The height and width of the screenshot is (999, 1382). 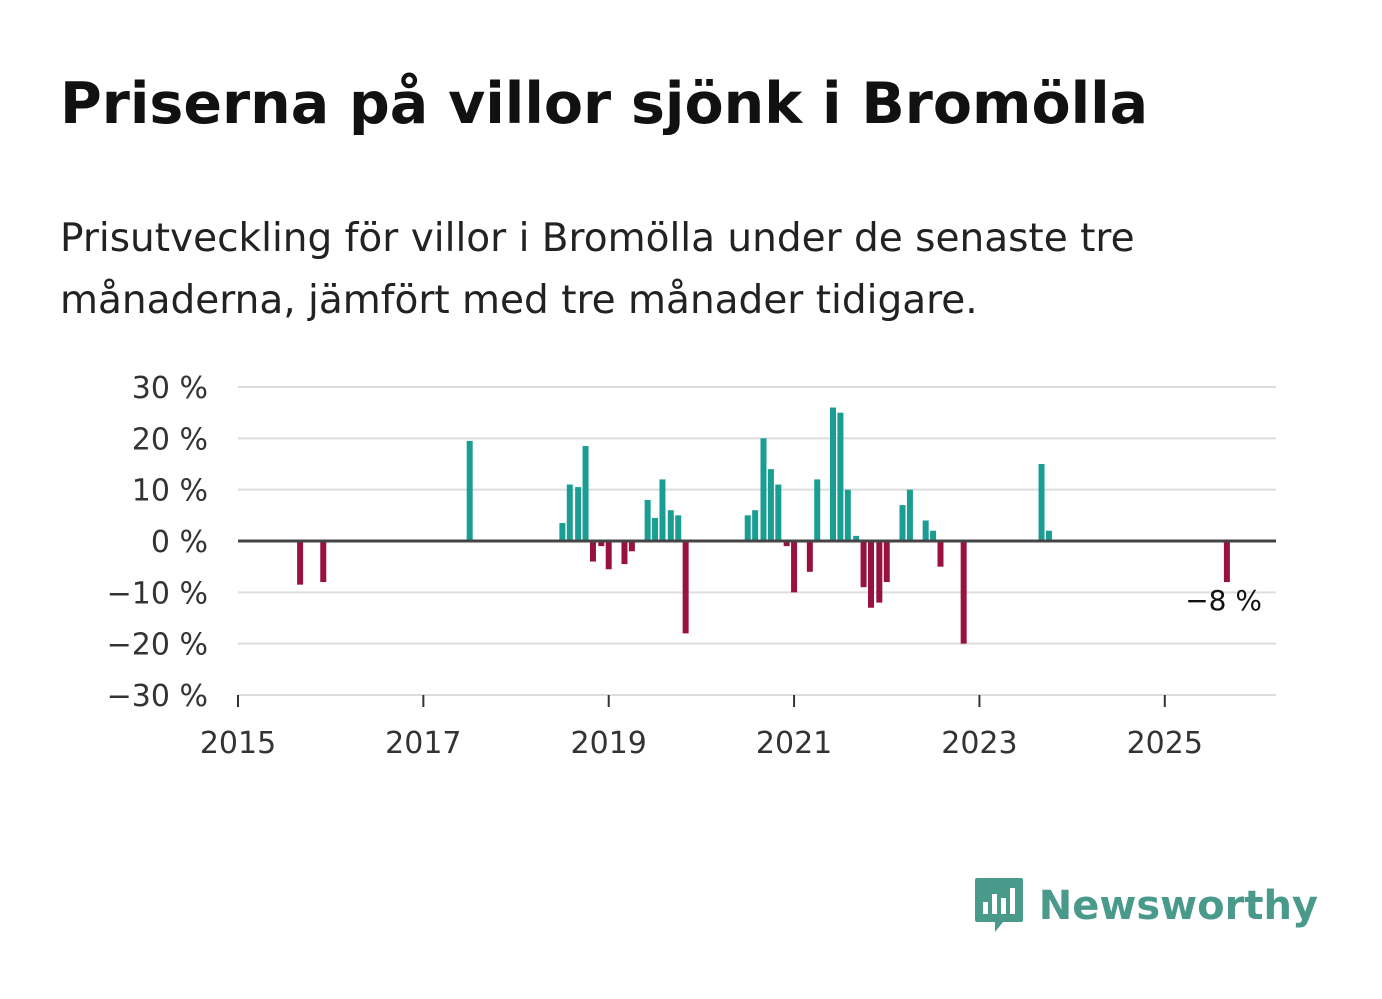 What do you see at coordinates (1223, 600) in the screenshot?
I see `last-value-label: −8 %` at bounding box center [1223, 600].